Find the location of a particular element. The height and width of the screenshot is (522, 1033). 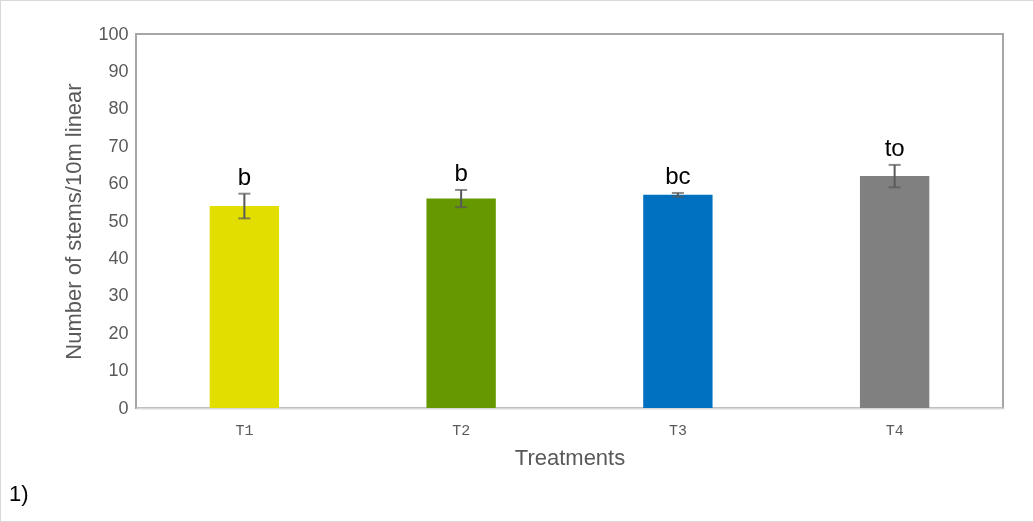

y-tick-label: 20 is located at coordinates (118, 332).